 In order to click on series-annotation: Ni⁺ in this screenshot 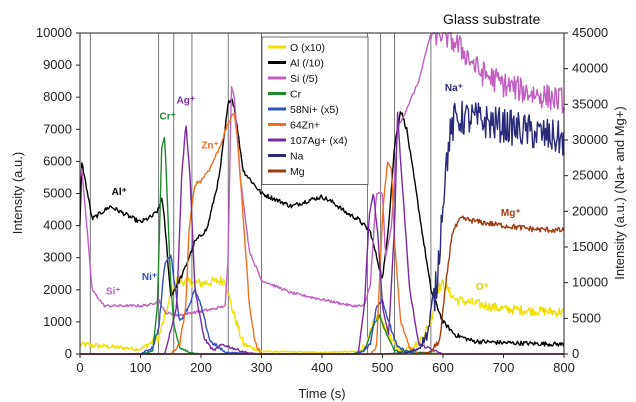, I will do `click(149, 277)`.